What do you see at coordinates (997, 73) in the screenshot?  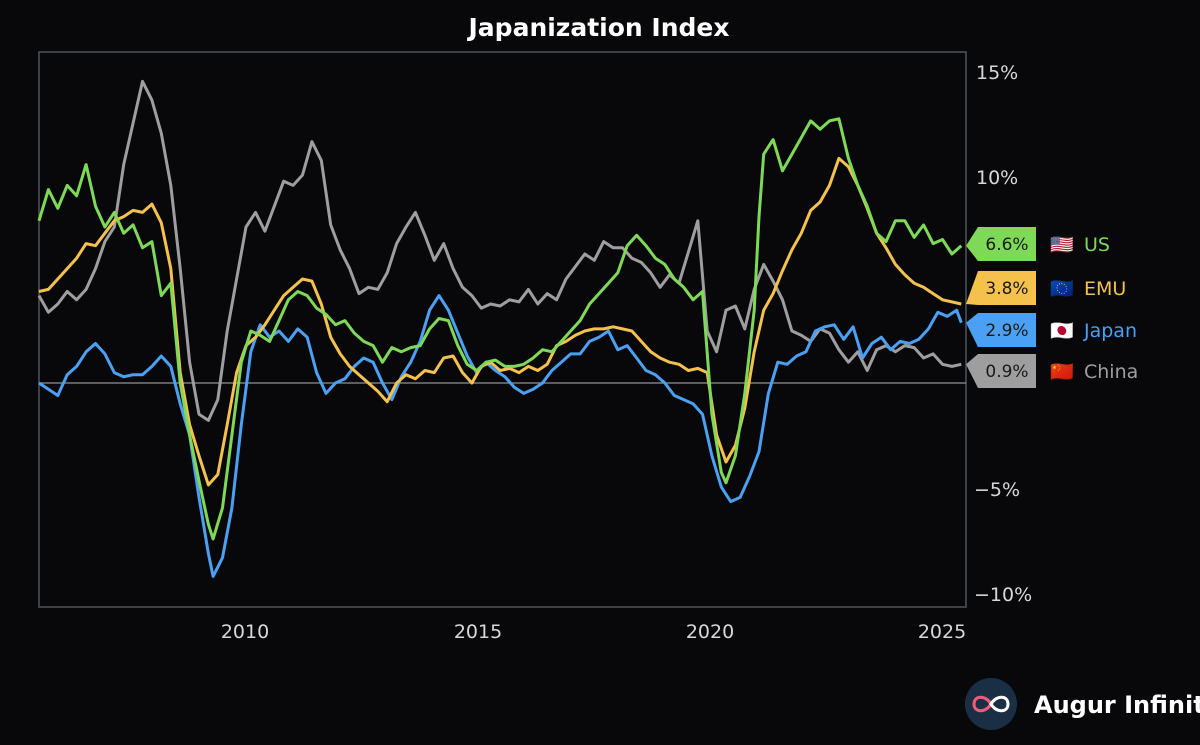 I see `y-tick-label: 15%` at bounding box center [997, 73].